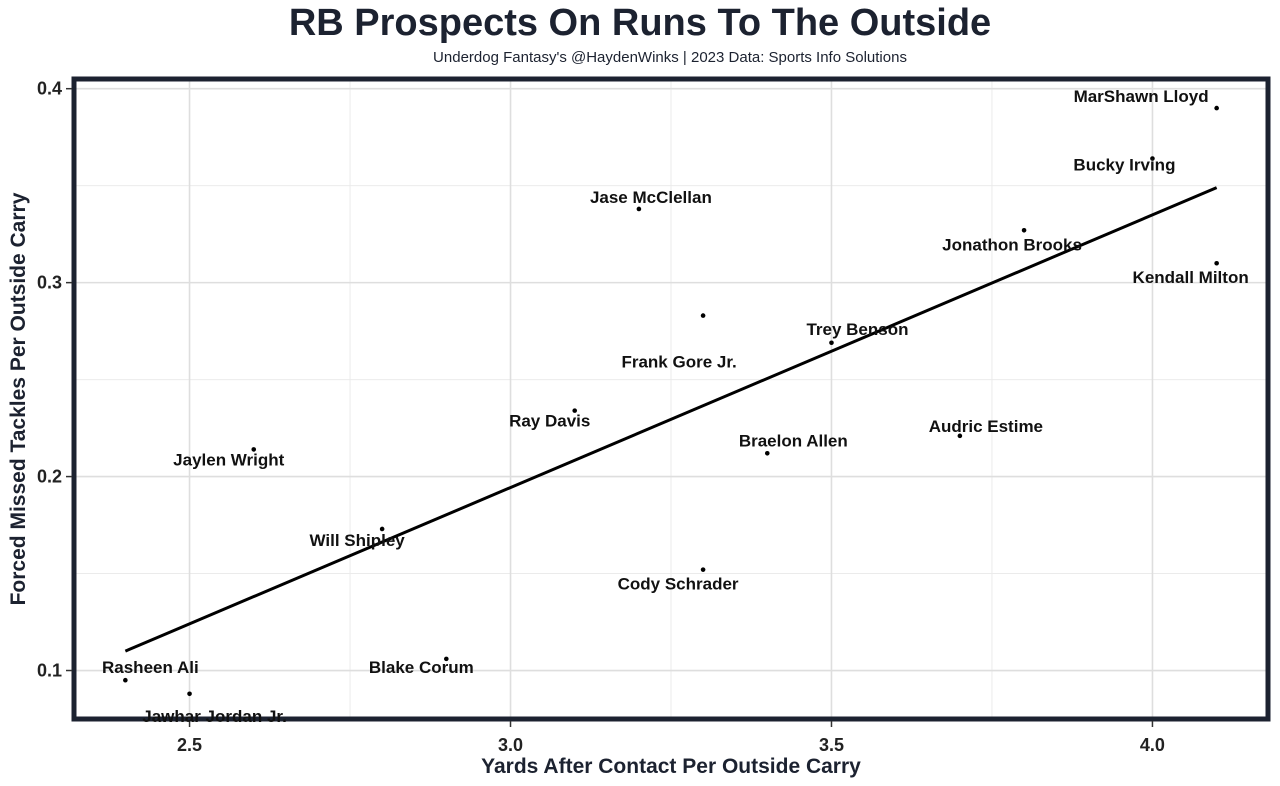 This screenshot has width=1280, height=786. What do you see at coordinates (651, 197) in the screenshot?
I see `point-label: Jase McClellan` at bounding box center [651, 197].